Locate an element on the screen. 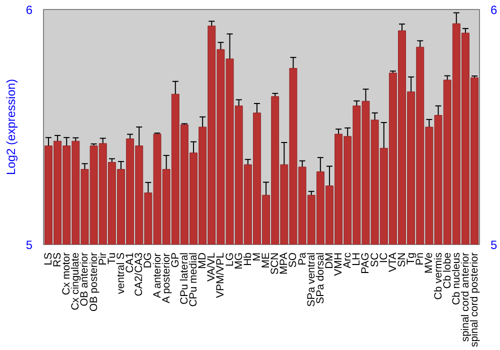 This screenshot has height=350, width=500. y2-tick-label: 6 is located at coordinates (494, 10).